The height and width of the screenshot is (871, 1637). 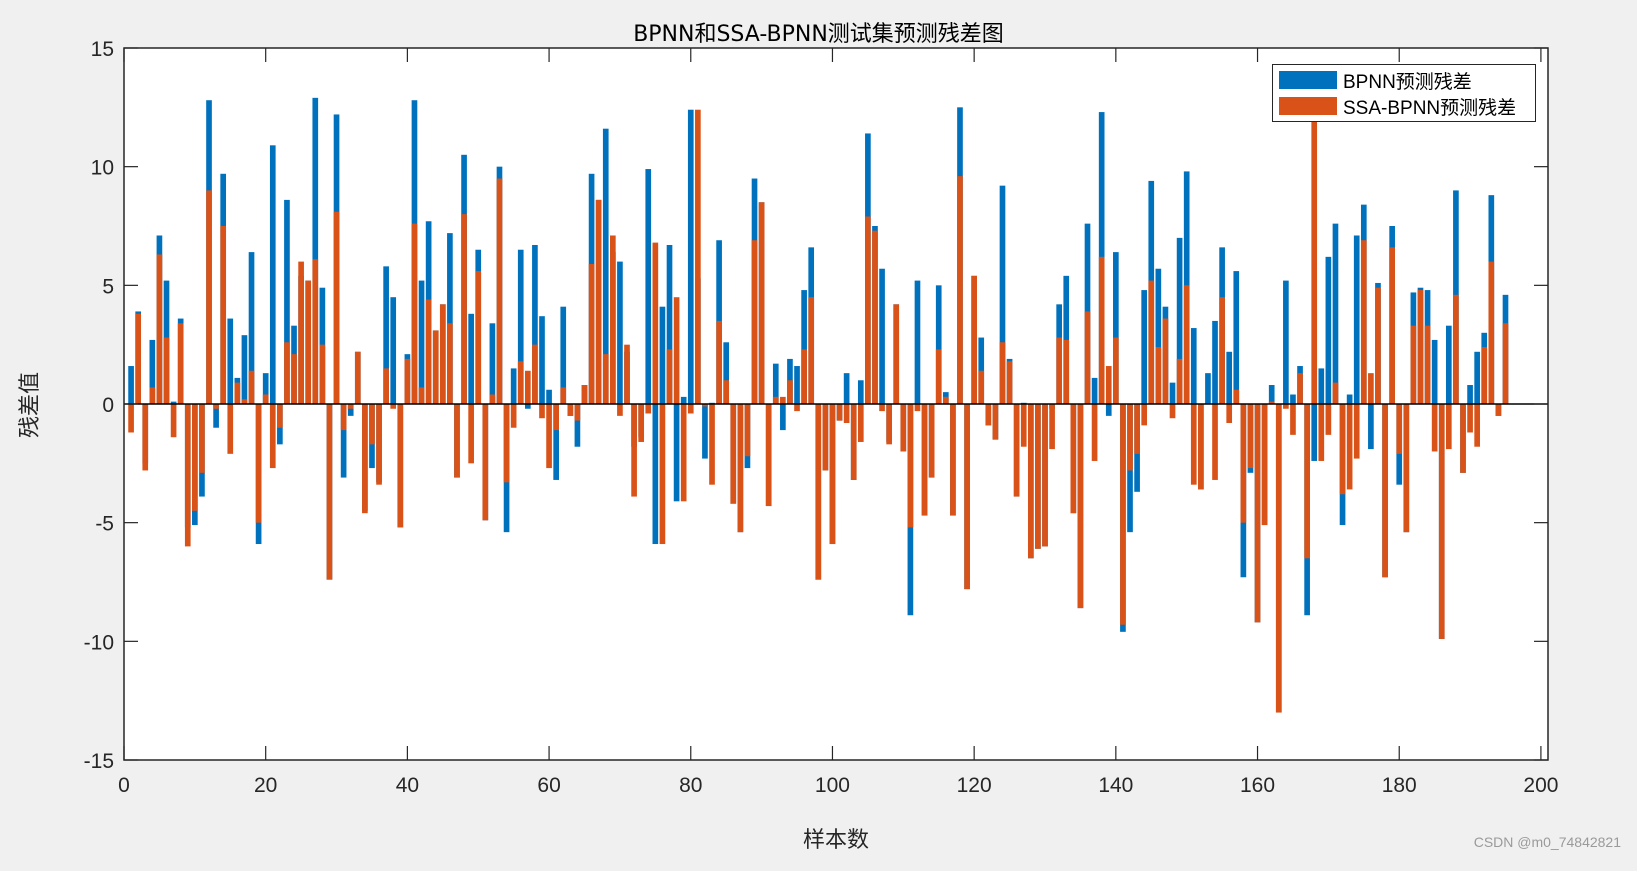 What do you see at coordinates (1115, 785) in the screenshot?
I see `x-tick-label: 140` at bounding box center [1115, 785].